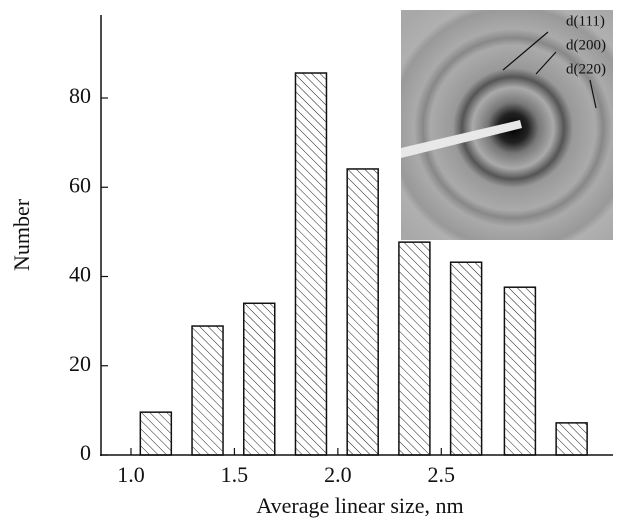 The height and width of the screenshot is (521, 623). What do you see at coordinates (586, 69) in the screenshot?
I see `annotation: d(220)` at bounding box center [586, 69].